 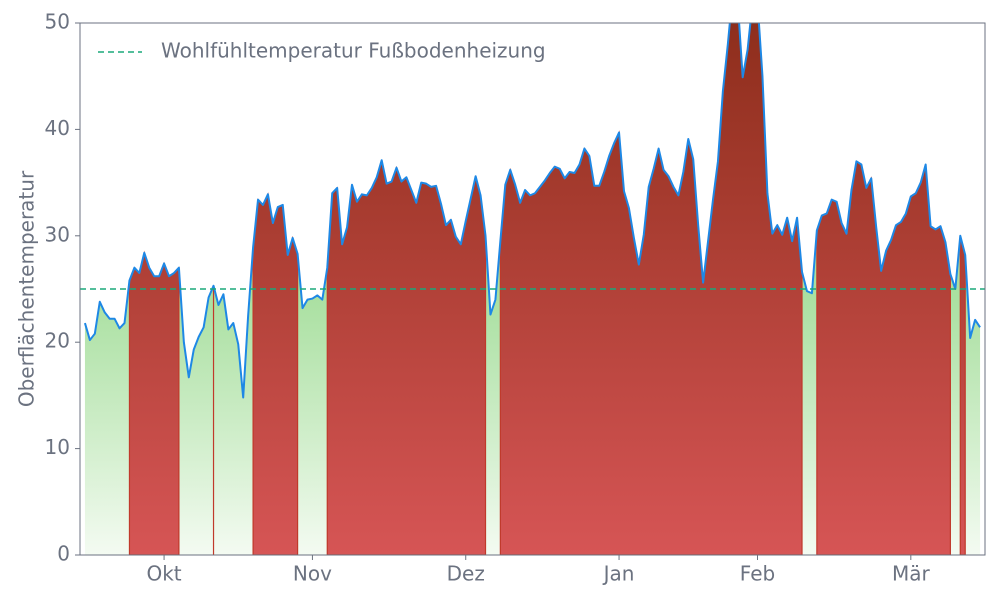 What do you see at coordinates (163, 574) in the screenshot?
I see `x-tick-label: Okt` at bounding box center [163, 574].